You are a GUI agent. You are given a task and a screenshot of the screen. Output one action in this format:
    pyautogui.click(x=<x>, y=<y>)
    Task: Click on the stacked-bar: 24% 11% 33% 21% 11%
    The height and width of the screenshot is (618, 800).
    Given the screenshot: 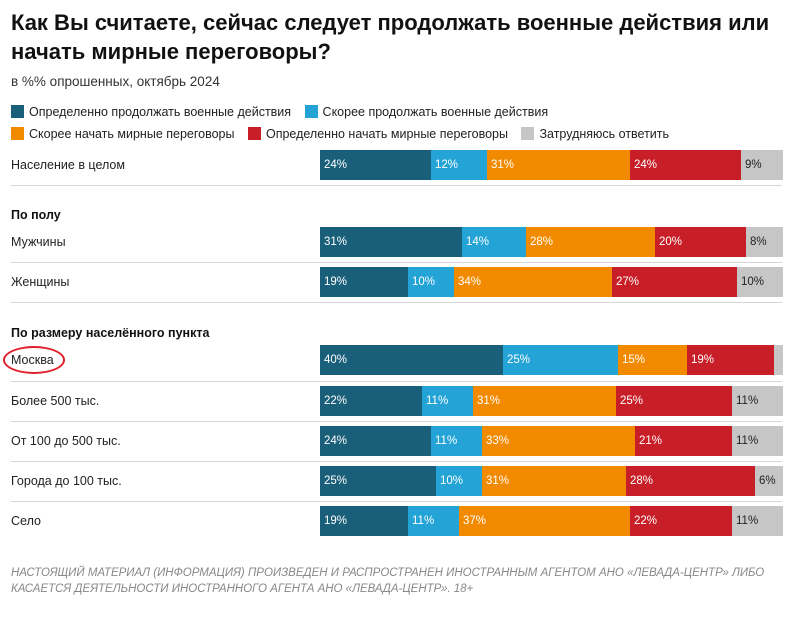 What is the action you would take?
    pyautogui.click(x=551, y=441)
    